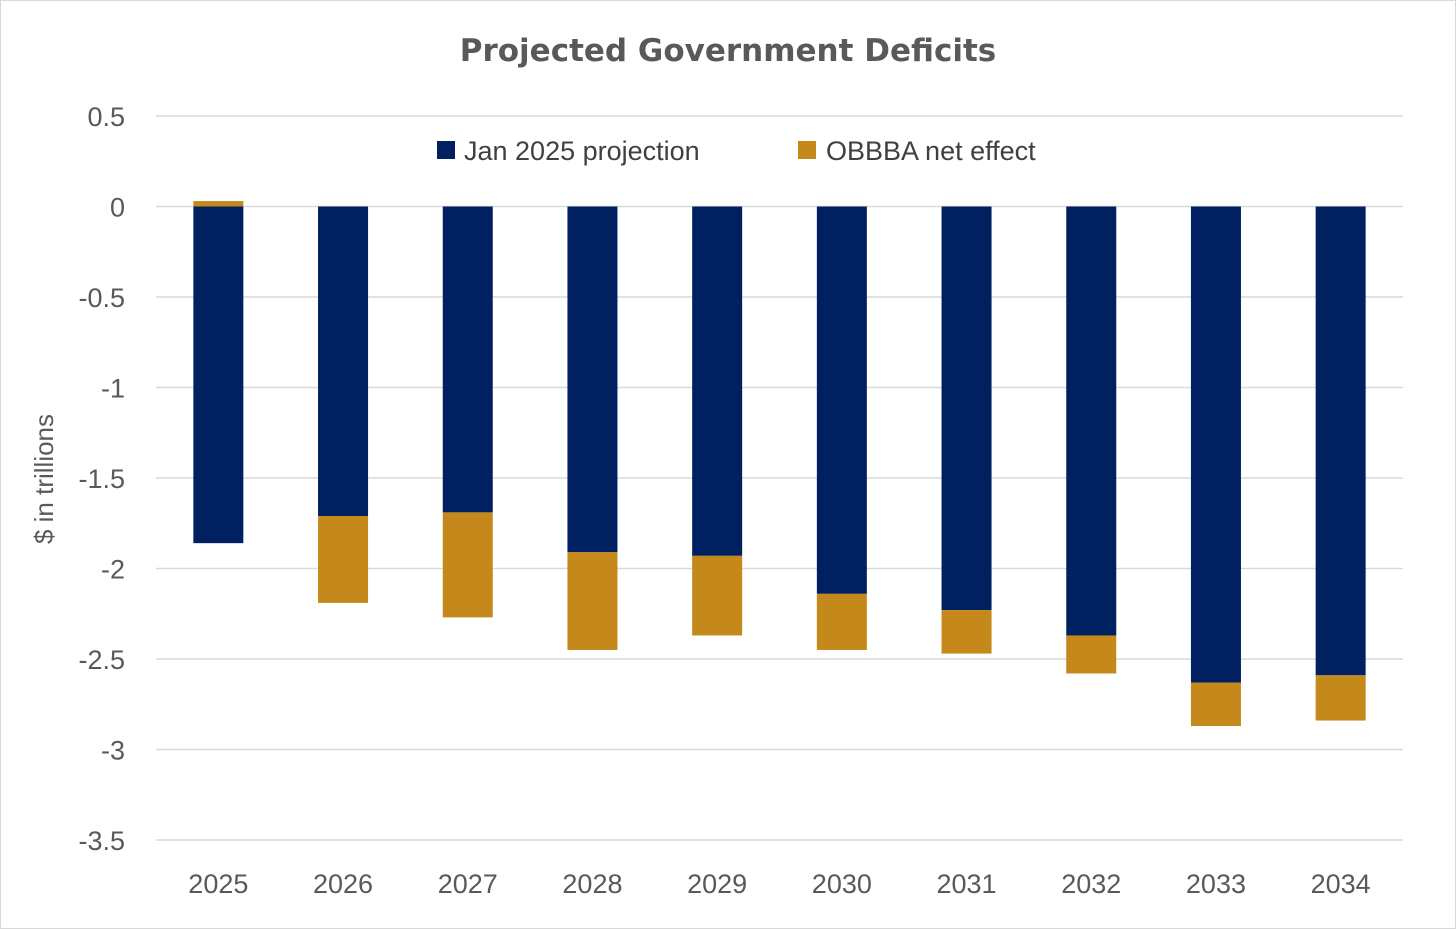 The width and height of the screenshot is (1456, 929). Describe the element at coordinates (717, 884) in the screenshot. I see `x-tick-label-2029: 2029` at that location.